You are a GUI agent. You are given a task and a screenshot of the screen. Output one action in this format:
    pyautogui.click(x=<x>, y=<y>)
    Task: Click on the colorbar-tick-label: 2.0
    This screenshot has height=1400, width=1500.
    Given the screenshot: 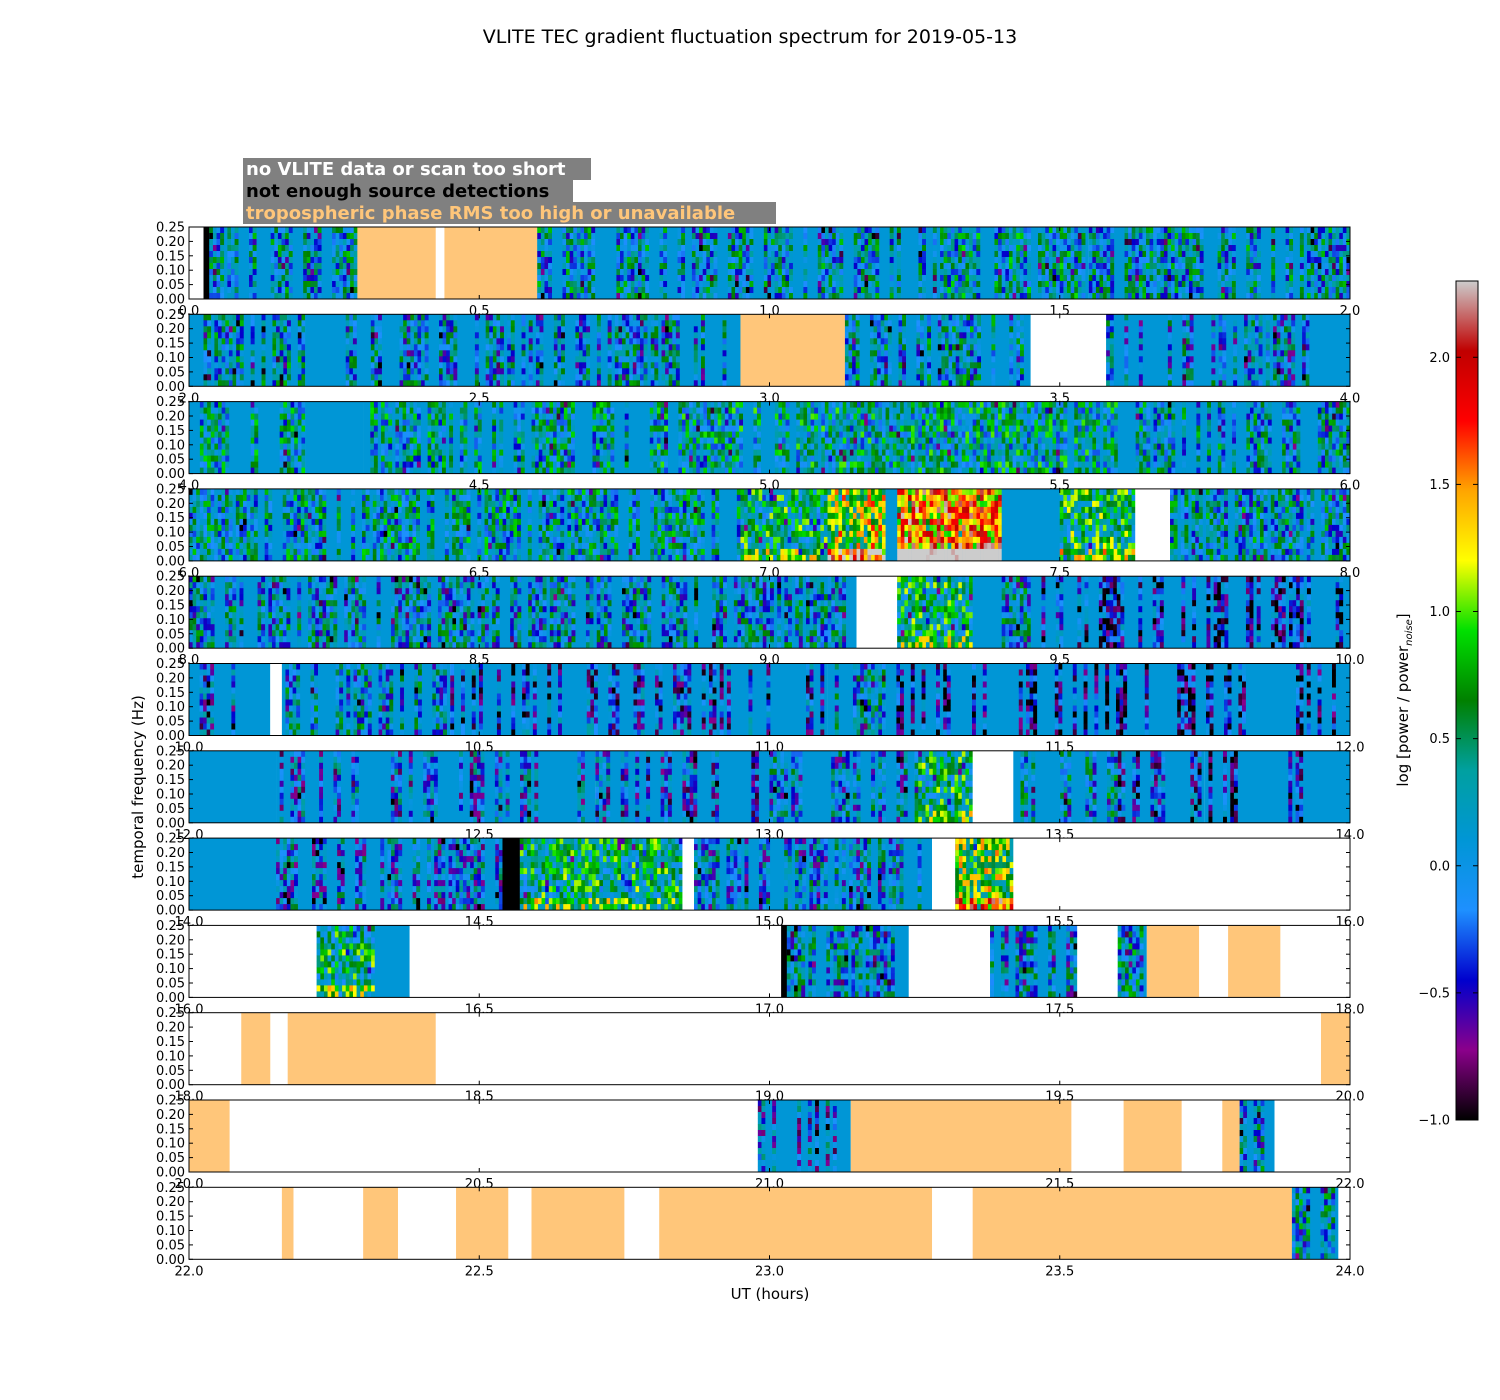 What is the action you would take?
    pyautogui.click(x=1439, y=358)
    